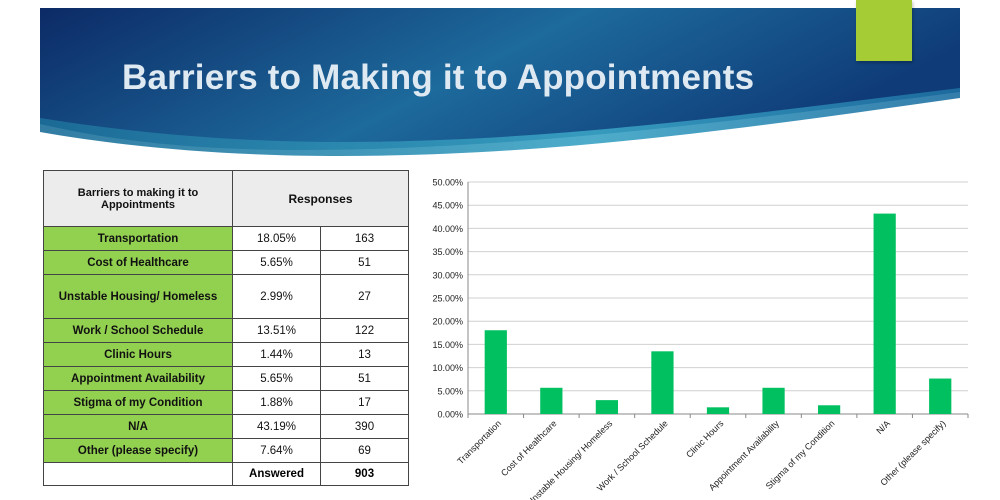  Describe the element at coordinates (447, 368) in the screenshot. I see `y-tick-label: 10.00%` at that location.